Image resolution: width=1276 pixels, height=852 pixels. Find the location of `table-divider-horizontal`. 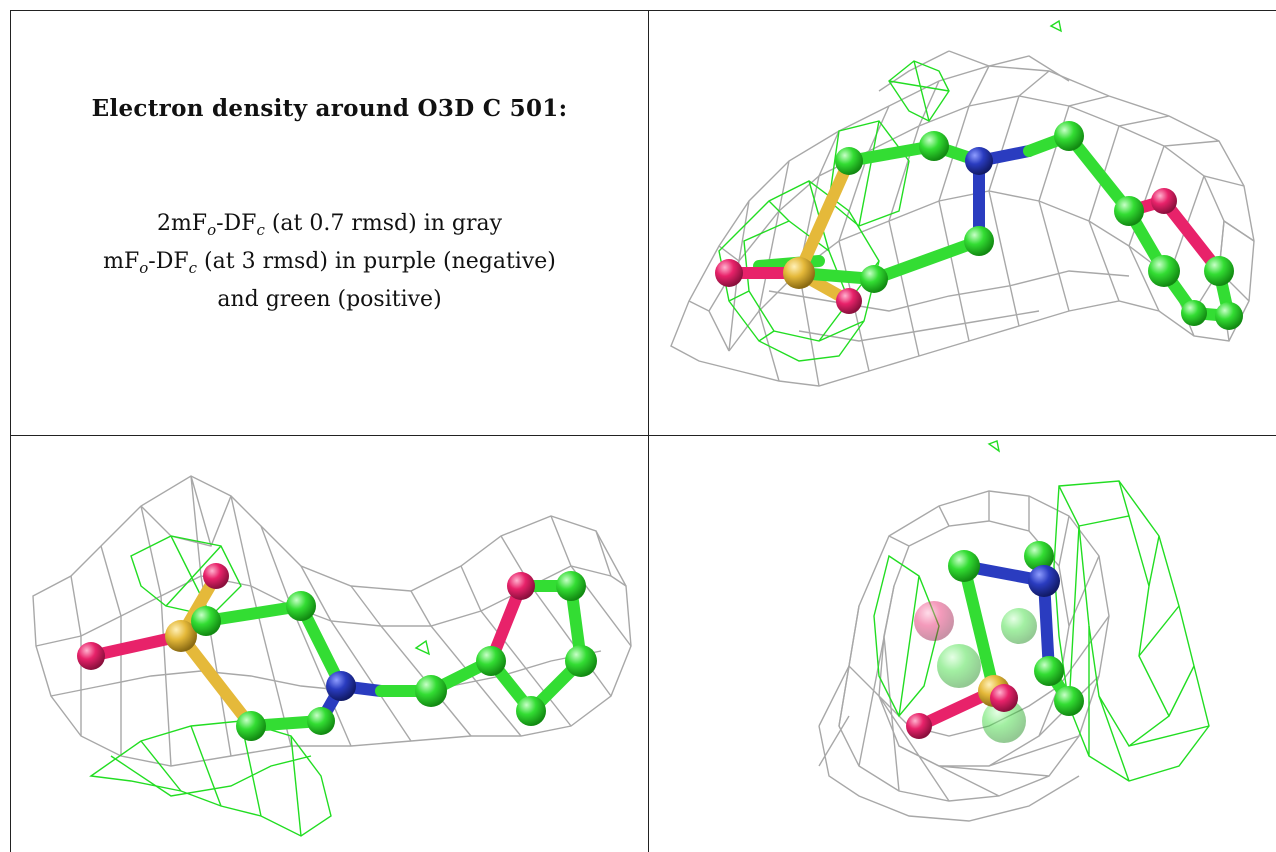

table-divider-horizontal is located at coordinates (643, 435).